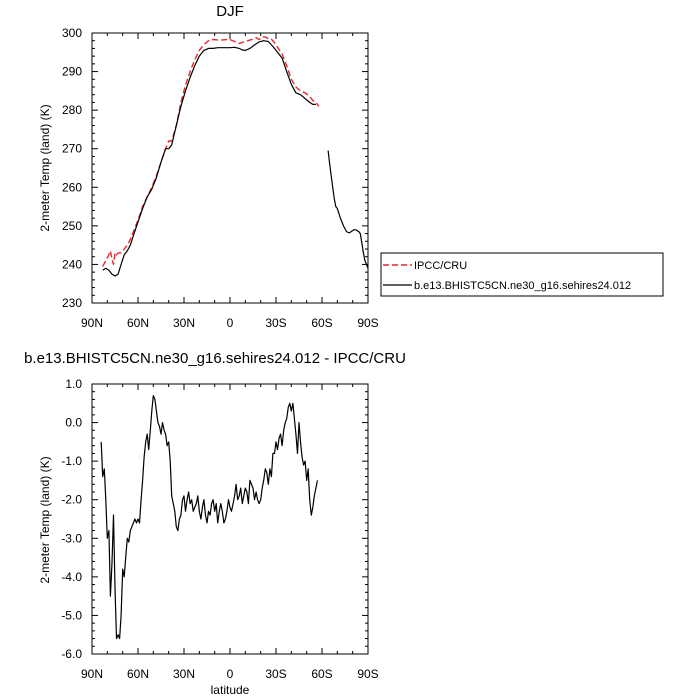  I want to click on bottom-series-line-difference, so click(209, 517).